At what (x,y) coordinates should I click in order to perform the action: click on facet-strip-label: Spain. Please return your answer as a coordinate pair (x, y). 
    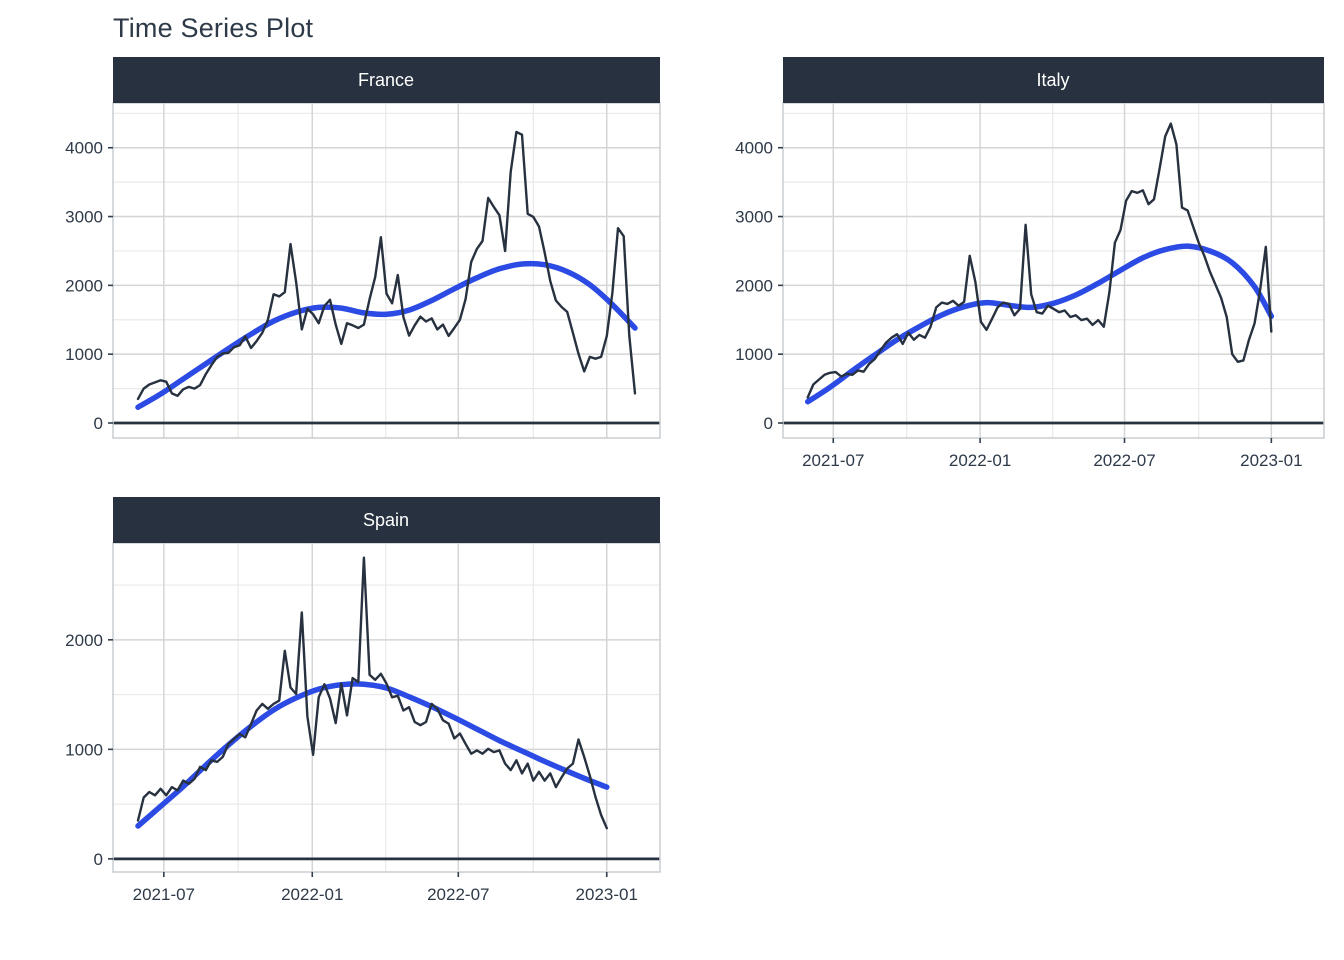
    Looking at the image, I should click on (386, 520).